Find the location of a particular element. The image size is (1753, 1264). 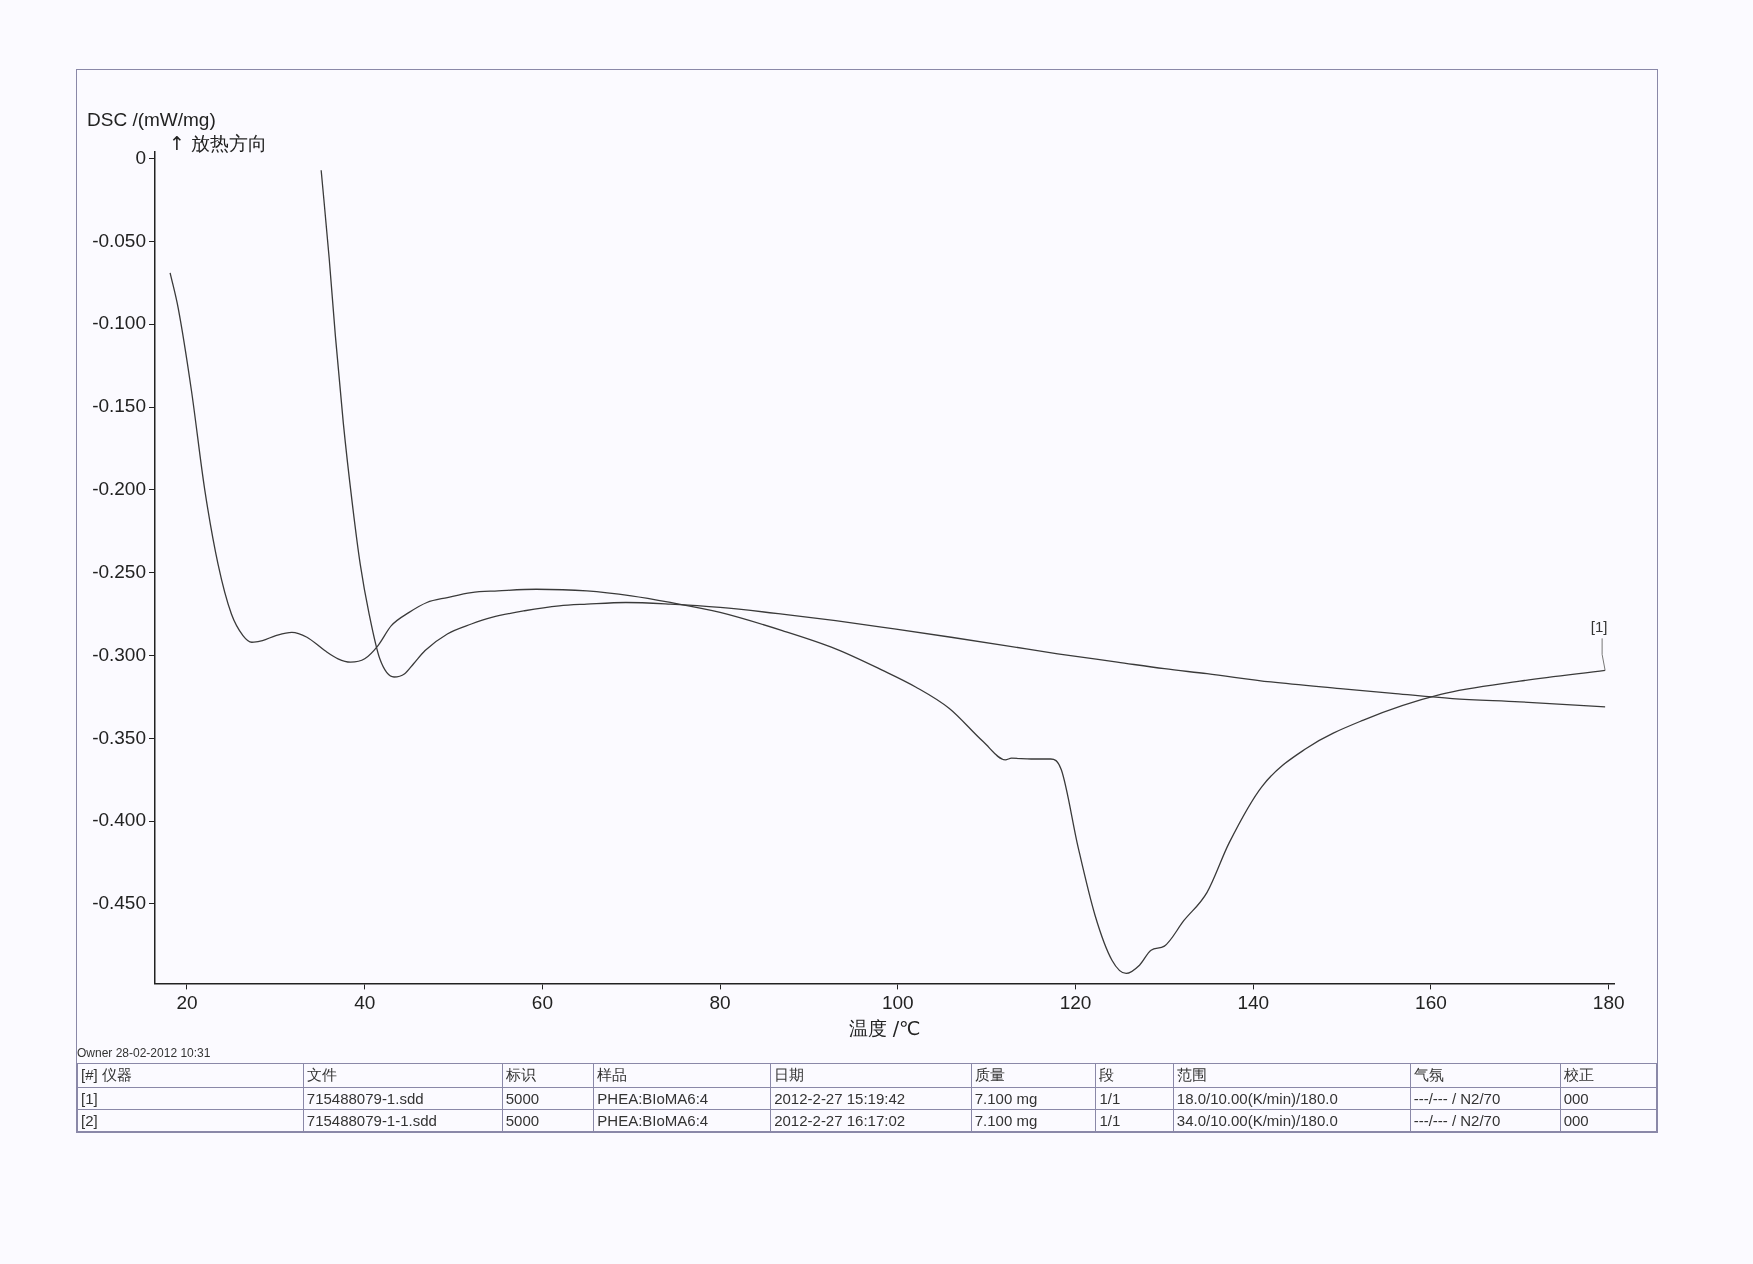

text: 文件 is located at coordinates (403, 1075).